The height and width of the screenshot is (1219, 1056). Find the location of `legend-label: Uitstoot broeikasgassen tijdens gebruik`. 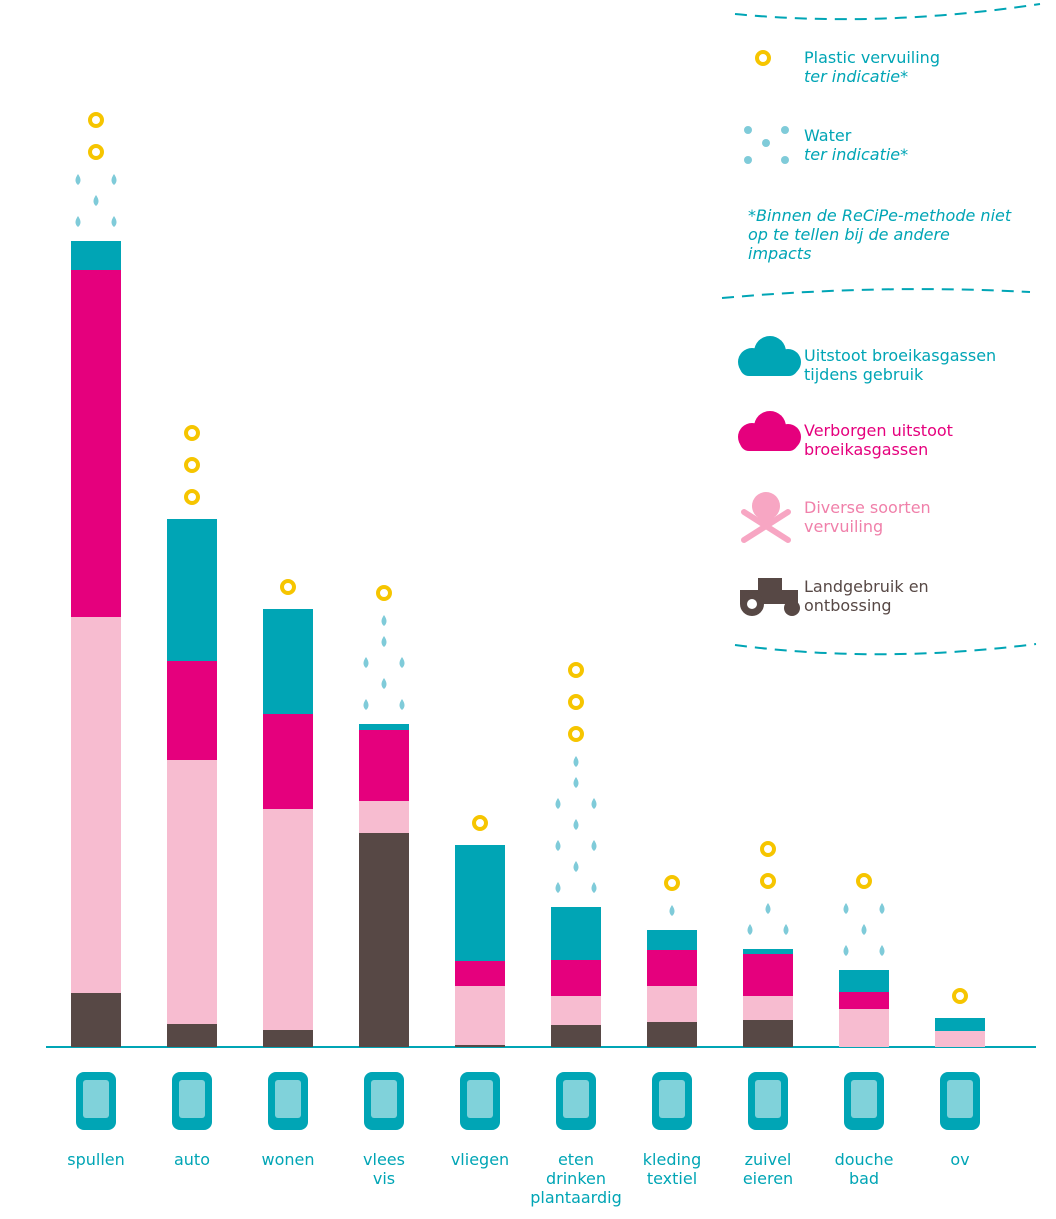

legend-label: Uitstoot broeikasgassen tijdens gebruik is located at coordinates (900, 365).